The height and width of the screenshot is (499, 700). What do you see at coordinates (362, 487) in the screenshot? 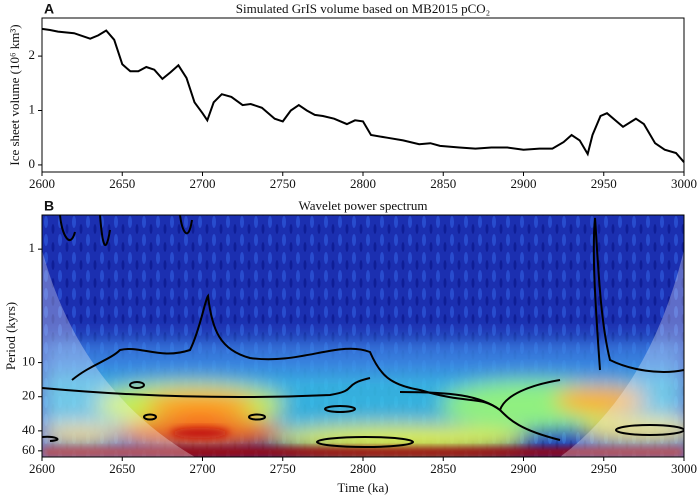
I see `x-axis-label: Time (ka)` at bounding box center [362, 487].